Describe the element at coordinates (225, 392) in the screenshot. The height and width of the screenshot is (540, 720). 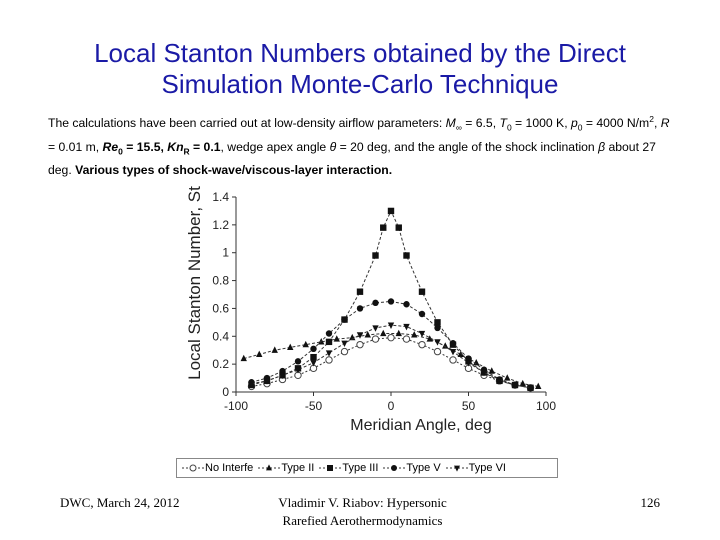
I see `y-tick-label: 0` at that location.